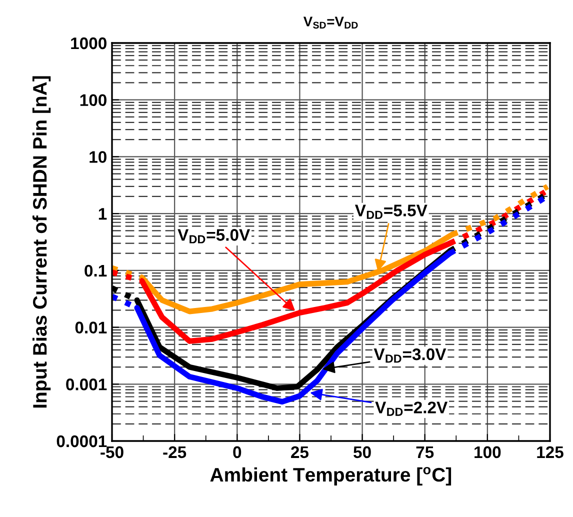  Describe the element at coordinates (411, 409) in the screenshot. I see `annotation: V$_{DD}$=2.2V` at that location.